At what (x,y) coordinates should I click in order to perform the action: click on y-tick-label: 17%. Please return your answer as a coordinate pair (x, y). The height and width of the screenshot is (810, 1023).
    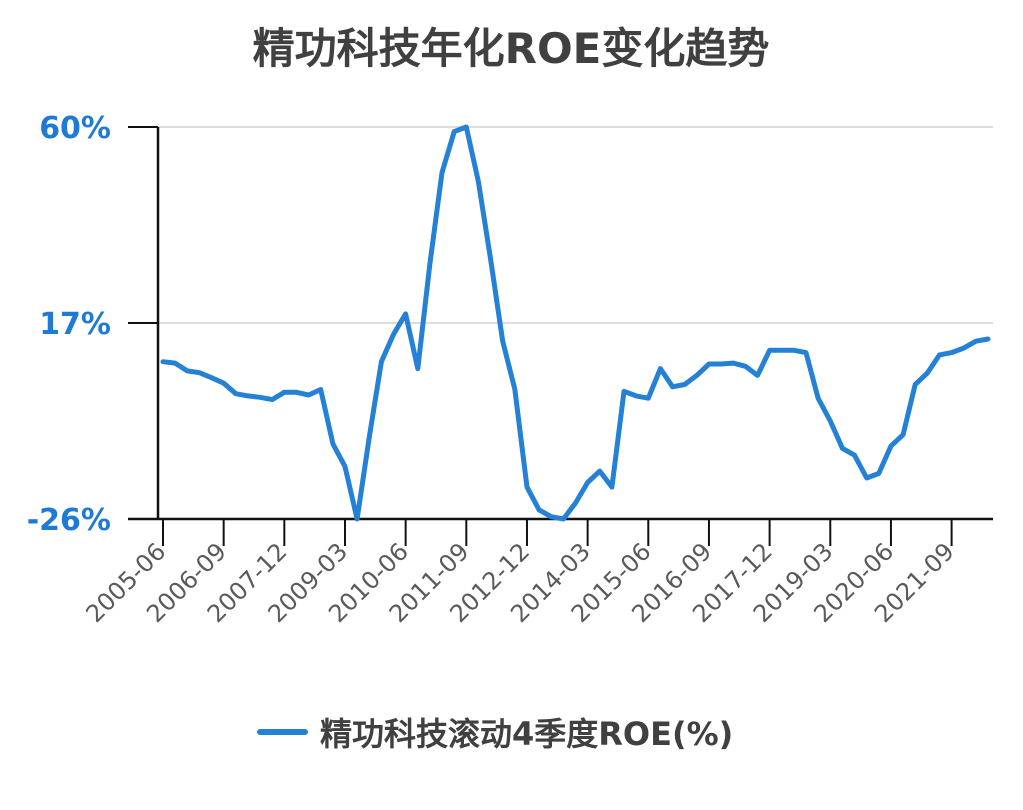
    Looking at the image, I should click on (75, 324).